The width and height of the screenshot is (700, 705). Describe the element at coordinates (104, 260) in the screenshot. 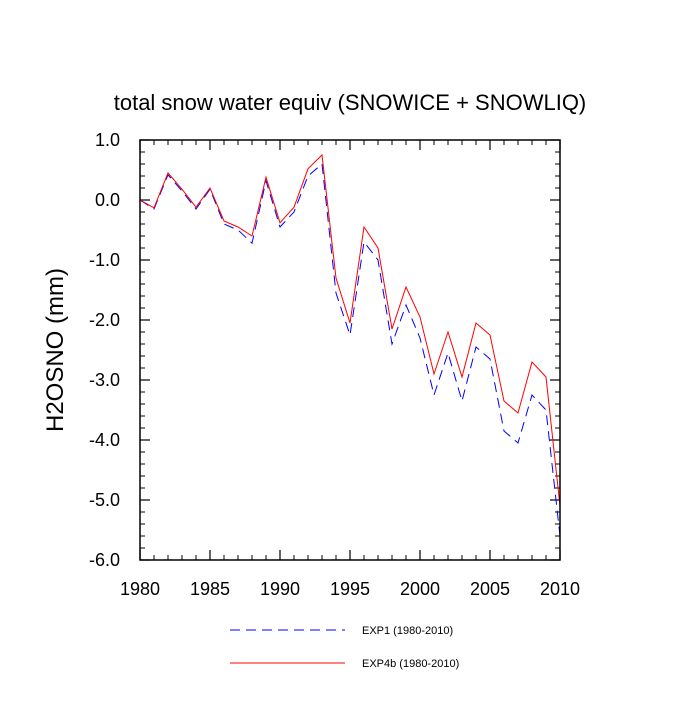

I see `y-tick-label: -1.0` at that location.